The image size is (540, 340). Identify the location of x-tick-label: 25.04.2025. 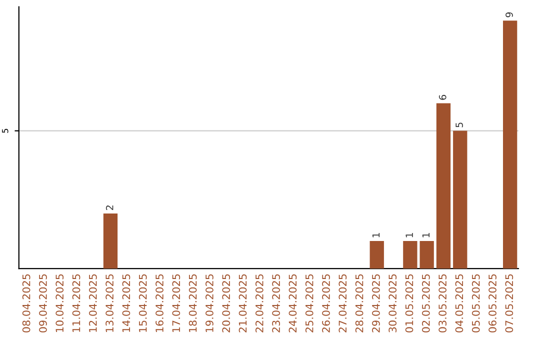
(309, 303).